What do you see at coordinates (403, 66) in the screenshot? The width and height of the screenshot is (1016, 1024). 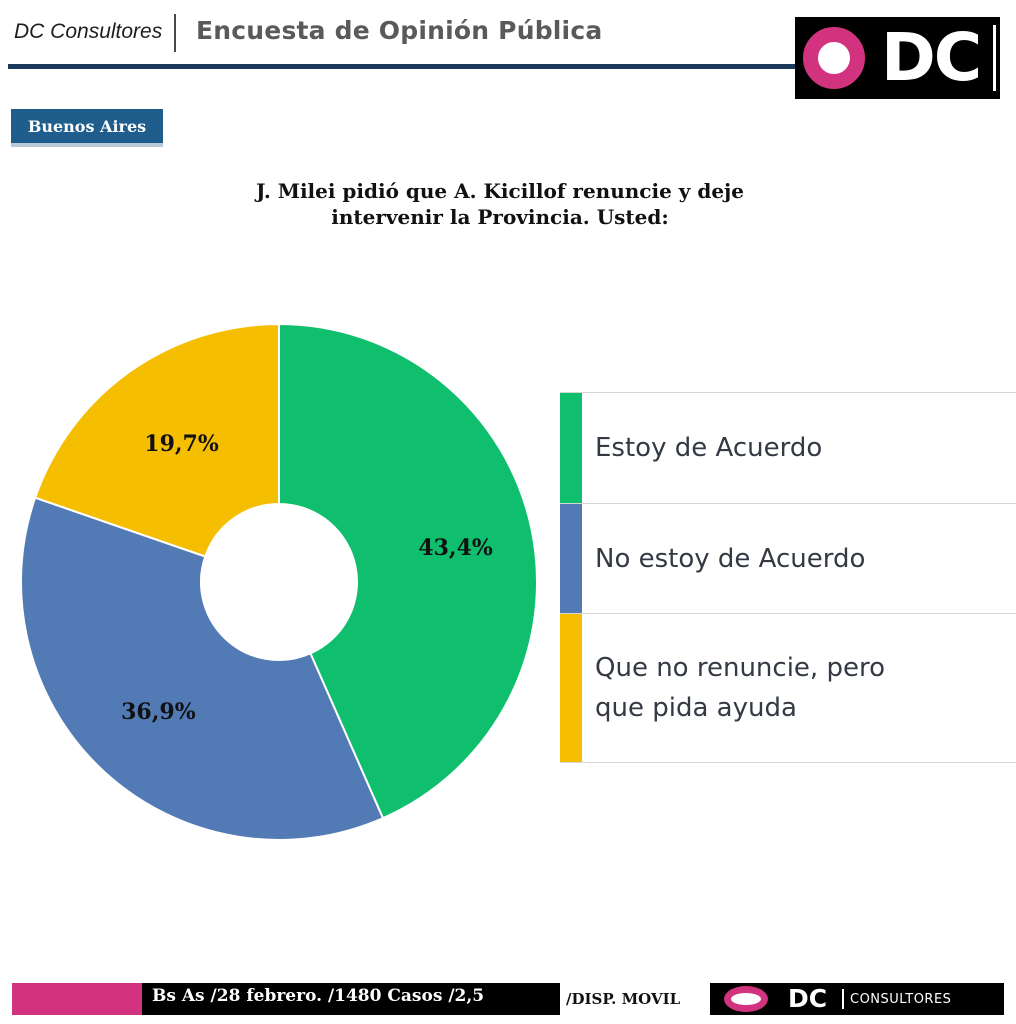 I see `header-rule` at bounding box center [403, 66].